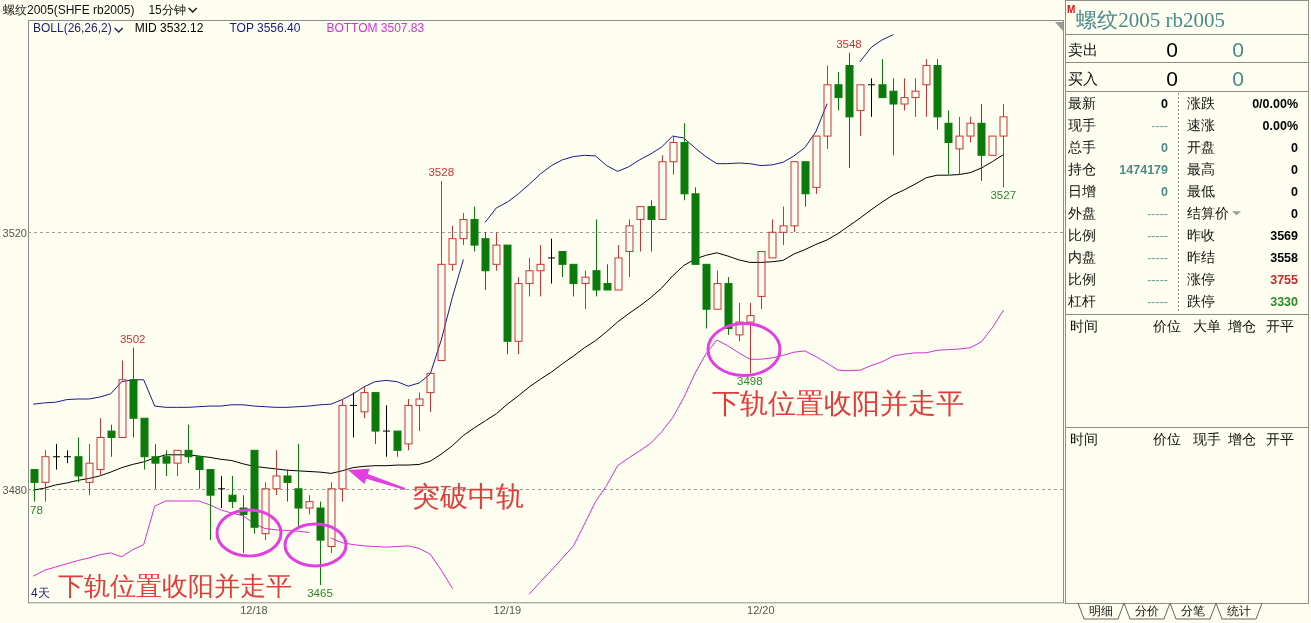 The width and height of the screenshot is (1311, 623). I want to click on text: 螺纹2005 rb2005, so click(1151, 20).